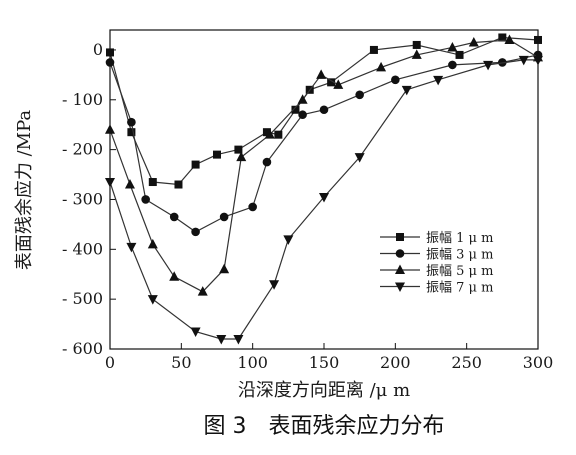  Describe the element at coordinates (24, 190) in the screenshot. I see `y-axis-title: 表面残余应力 /MPa` at that location.